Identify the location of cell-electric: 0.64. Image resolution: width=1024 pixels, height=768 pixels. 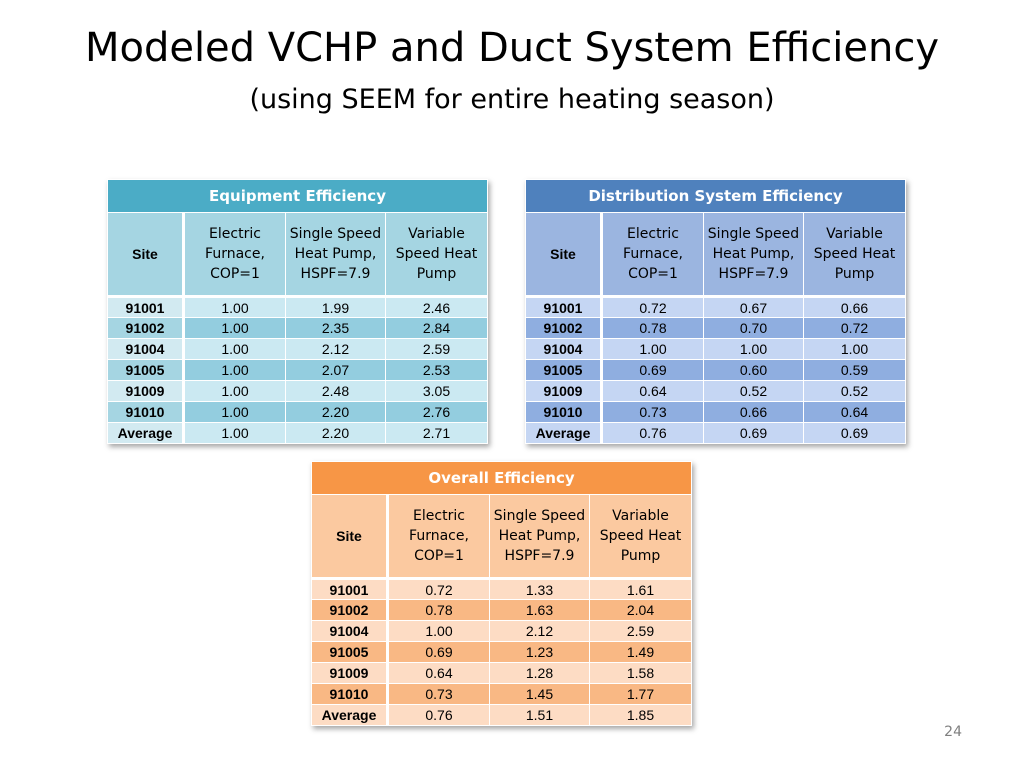
(652, 391).